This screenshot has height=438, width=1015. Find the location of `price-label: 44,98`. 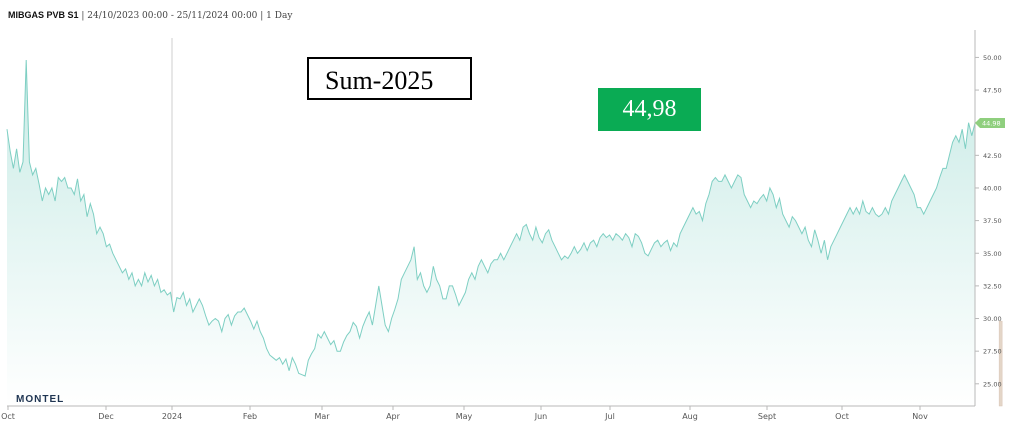

price-label: 44,98 is located at coordinates (649, 109).